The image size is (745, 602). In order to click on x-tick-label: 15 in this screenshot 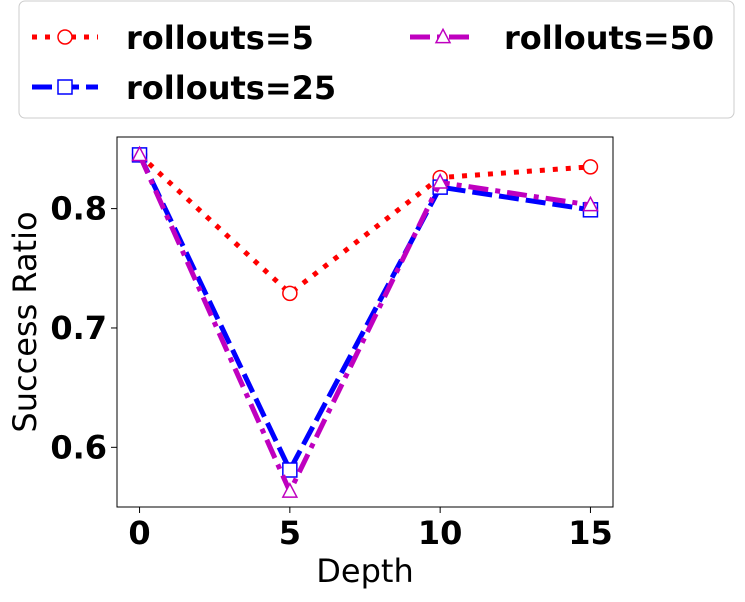, I will do `click(590, 533)`.